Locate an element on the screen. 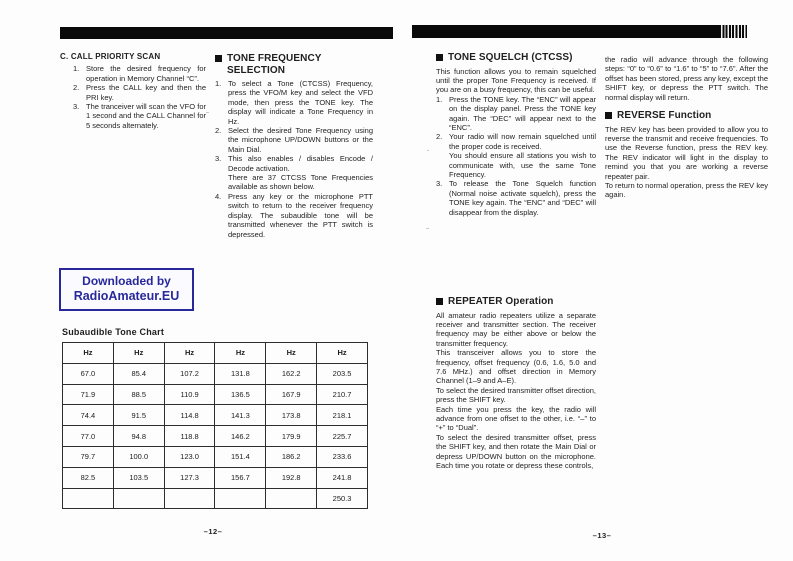 This screenshot has height=561, width=793. tone-chart-cell: 156.7 is located at coordinates (240, 477).